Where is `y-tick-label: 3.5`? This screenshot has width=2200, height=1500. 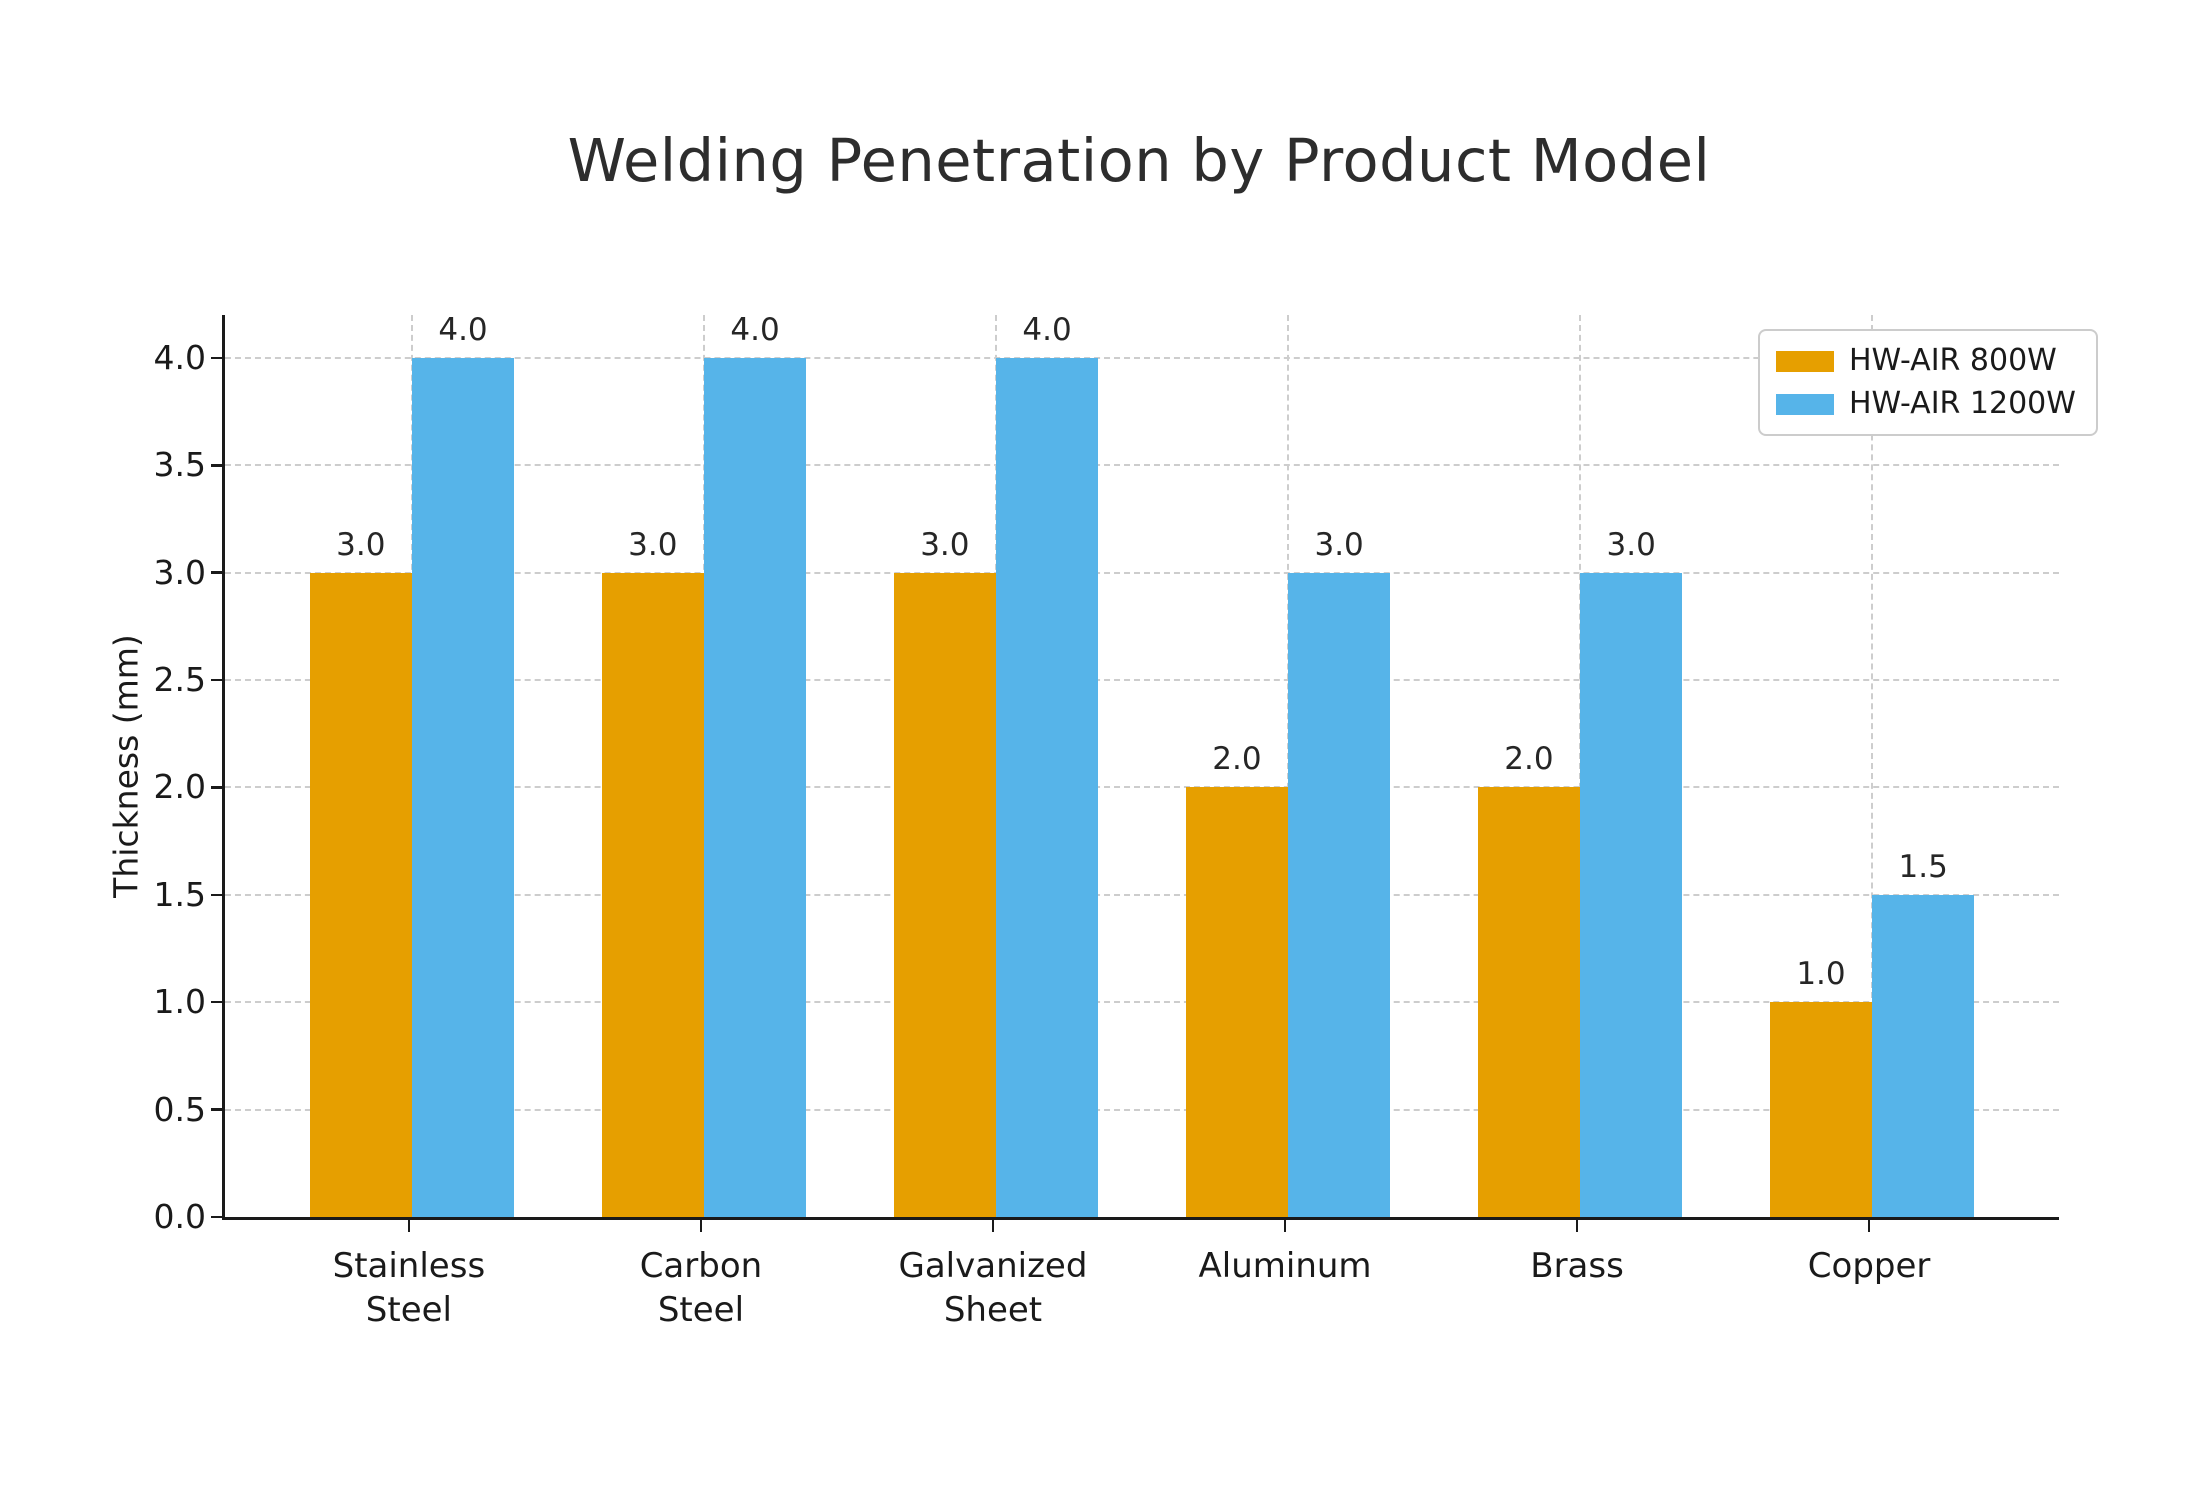 y-tick-label: 3.5 is located at coordinates (179, 465).